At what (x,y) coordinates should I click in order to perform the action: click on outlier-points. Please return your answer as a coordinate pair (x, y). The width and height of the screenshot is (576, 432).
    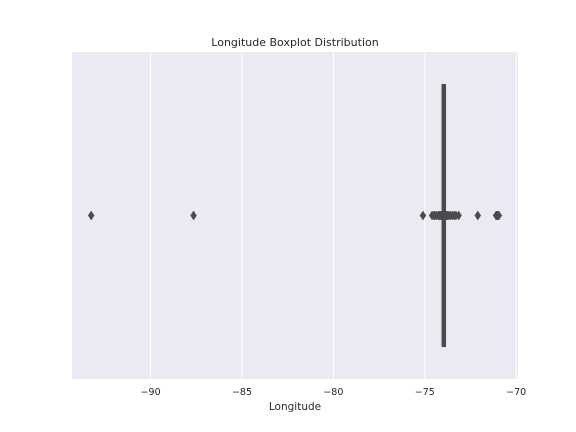
    Looking at the image, I should click on (295, 215).